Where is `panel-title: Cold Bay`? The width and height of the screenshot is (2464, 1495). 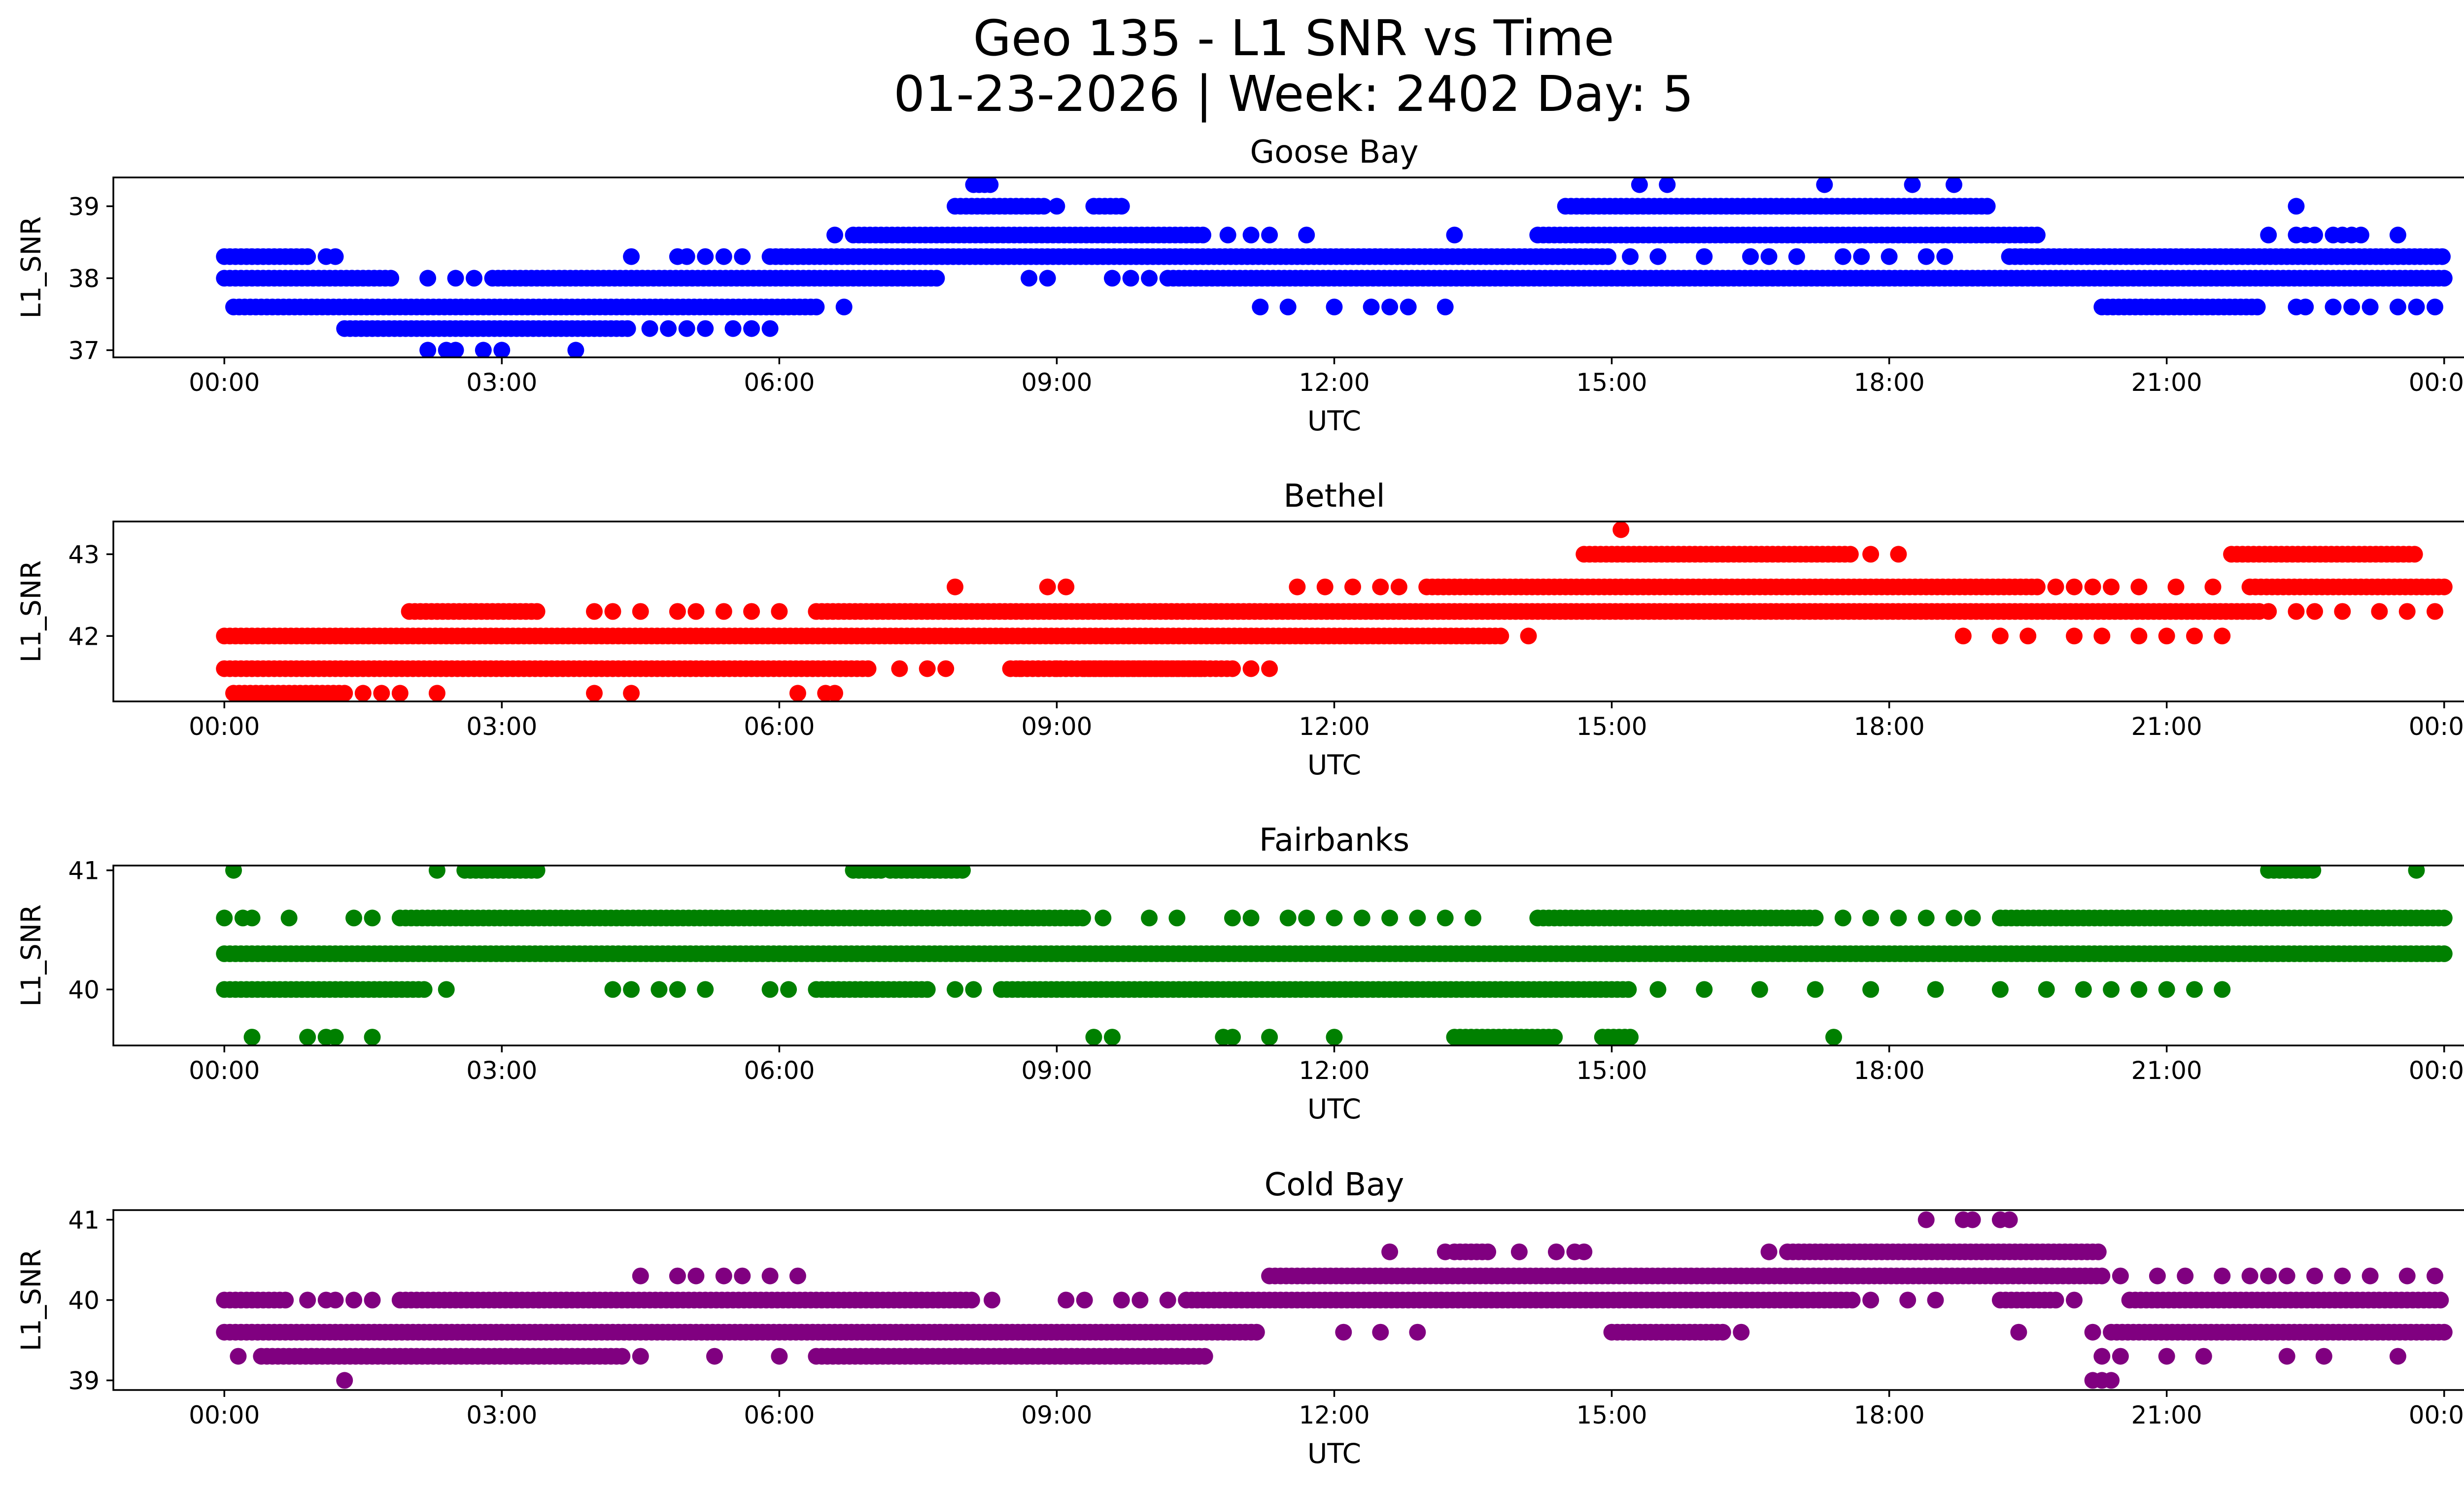 panel-title: Cold Bay is located at coordinates (1334, 1185).